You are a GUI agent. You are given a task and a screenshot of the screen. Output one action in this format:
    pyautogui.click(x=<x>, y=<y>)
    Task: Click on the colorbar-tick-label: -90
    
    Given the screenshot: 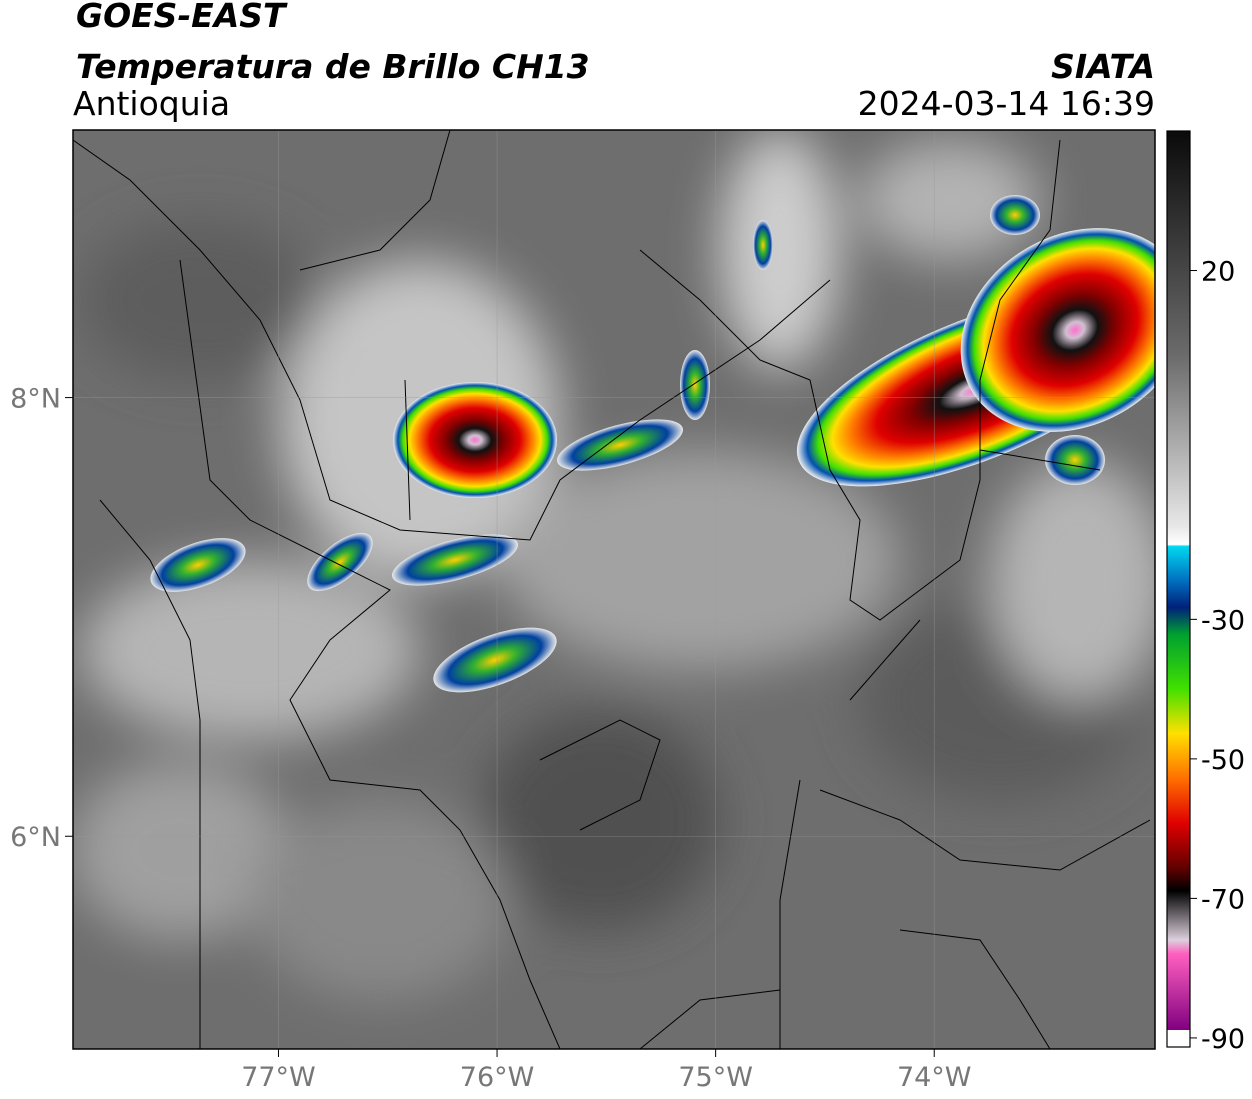 What is the action you would take?
    pyautogui.click(x=1223, y=1039)
    